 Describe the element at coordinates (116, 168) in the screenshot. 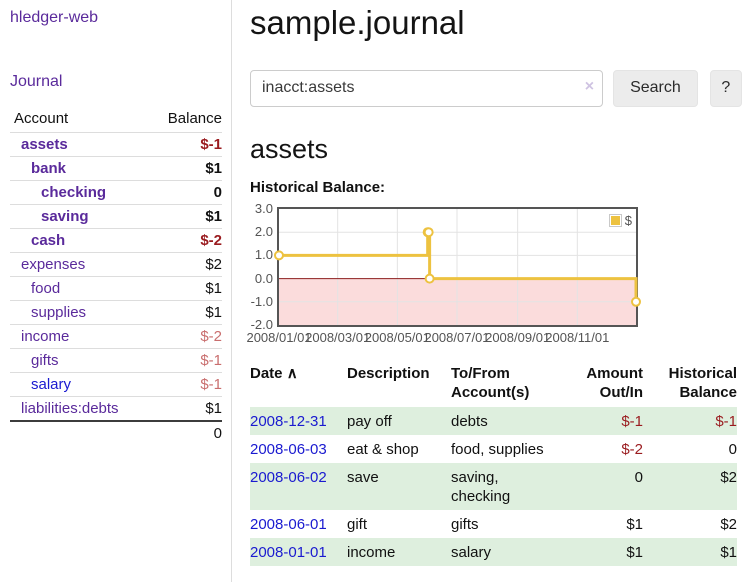

I see `account-row: bank $1` at that location.